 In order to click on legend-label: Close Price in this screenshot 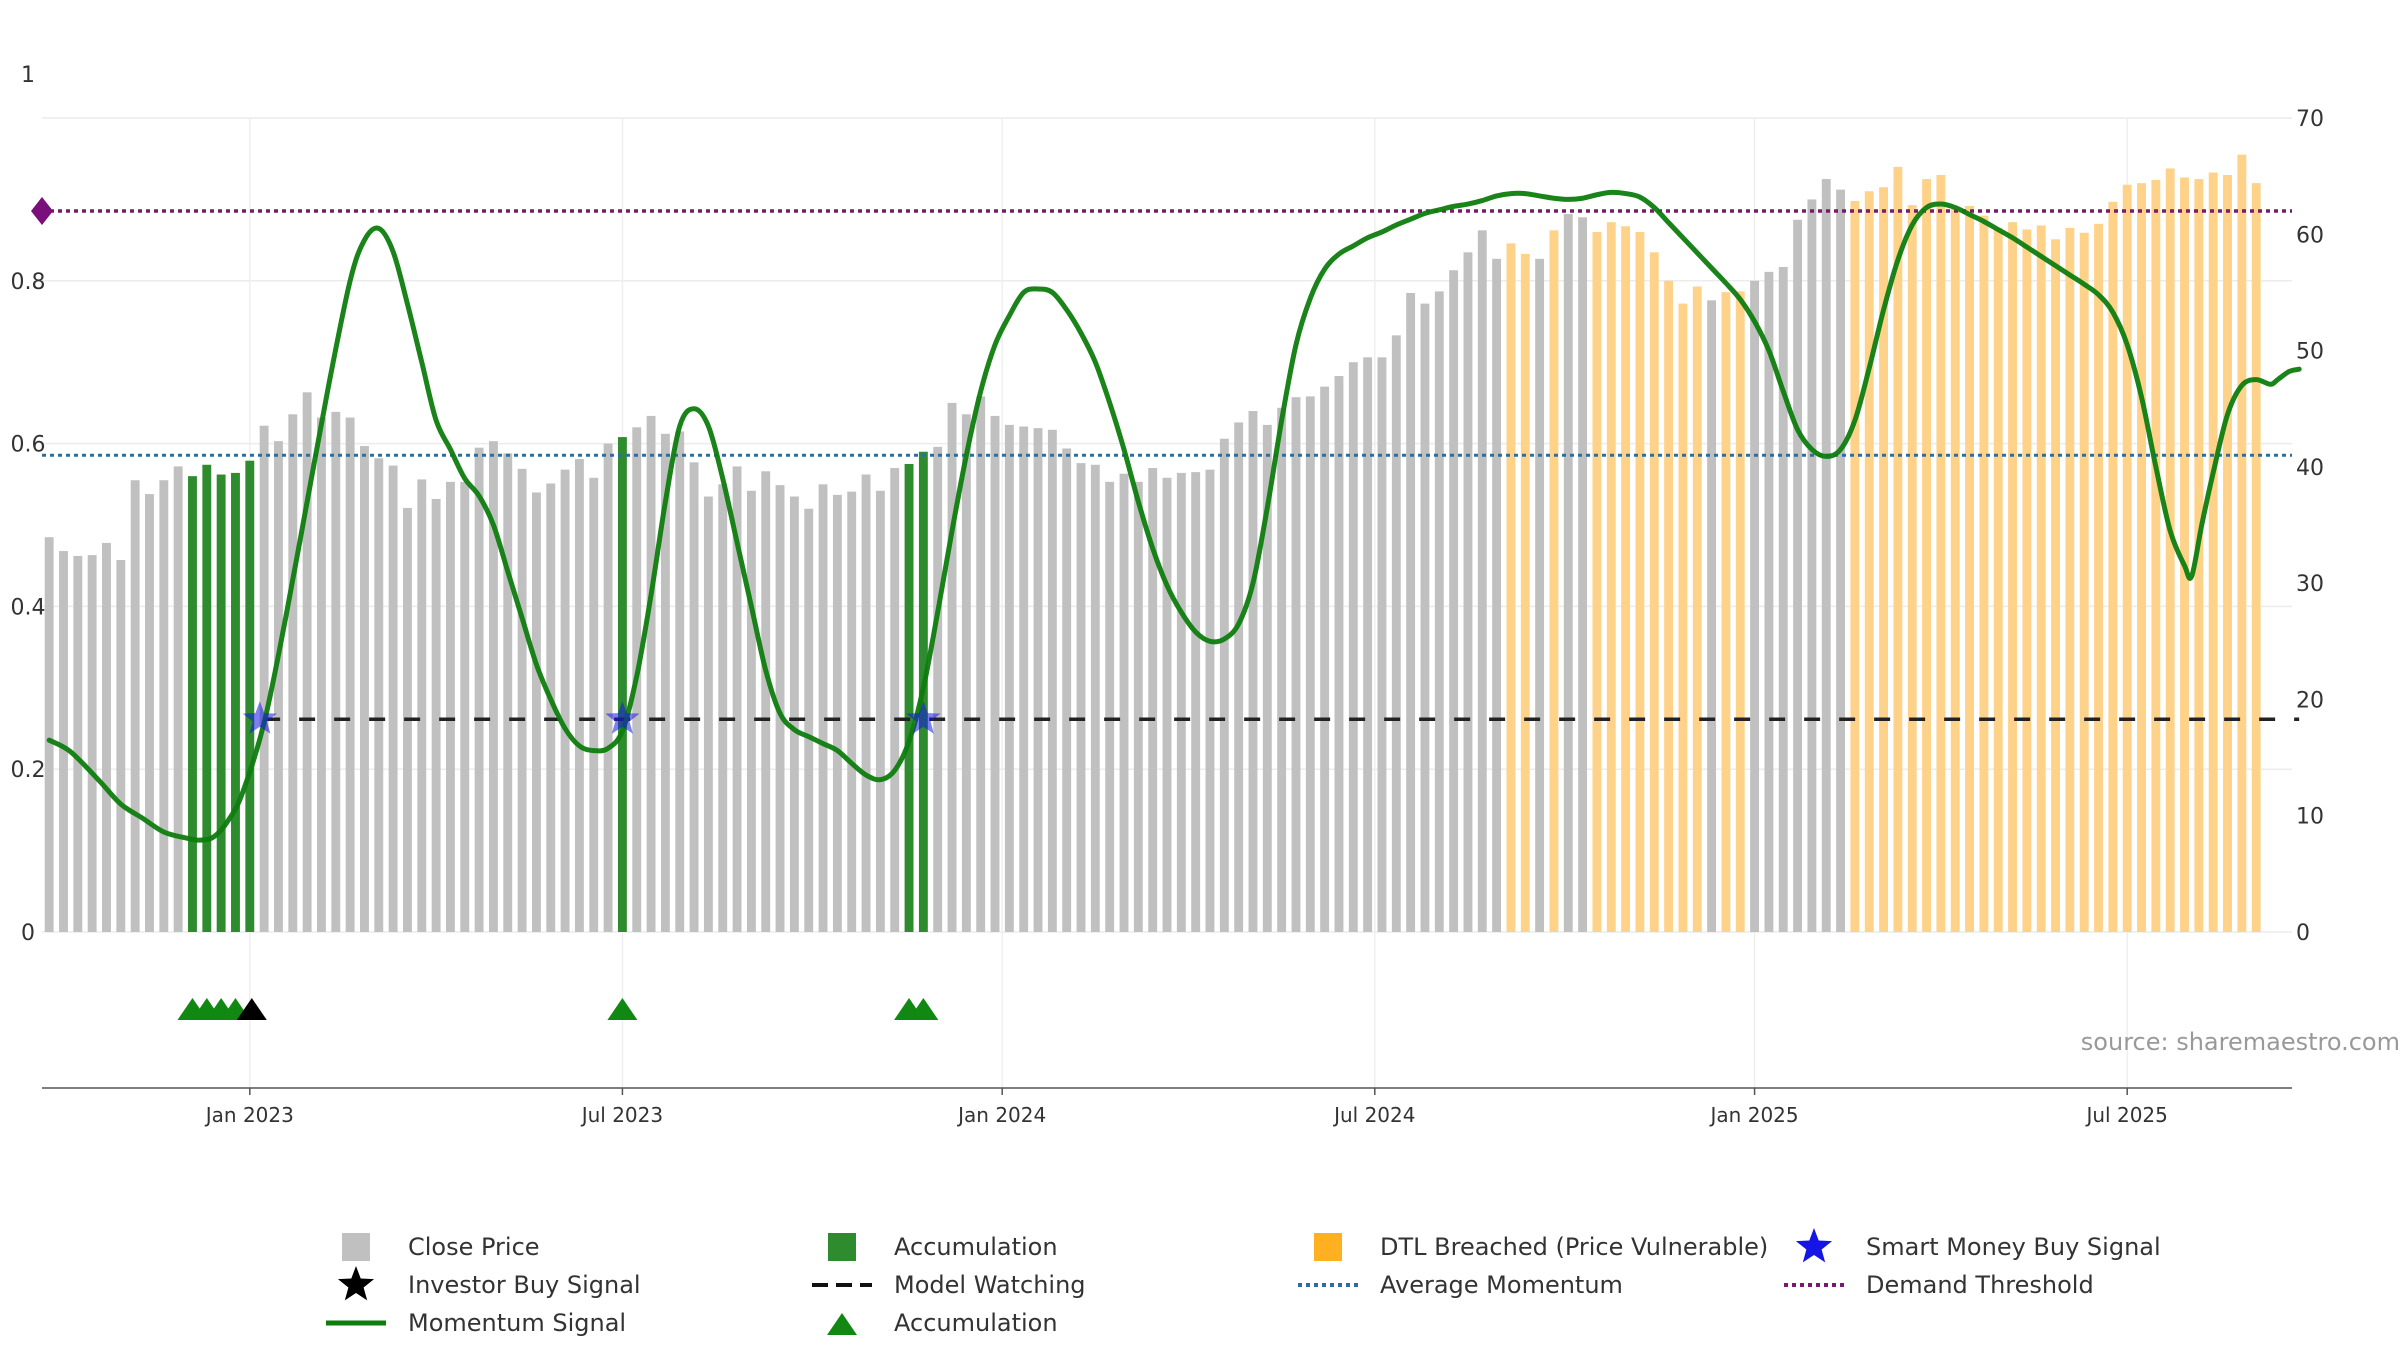, I will do `click(474, 1247)`.